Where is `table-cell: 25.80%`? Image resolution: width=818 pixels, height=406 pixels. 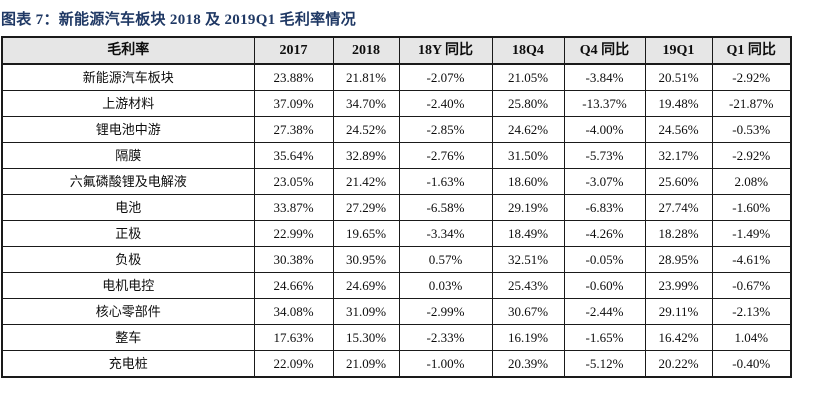
table-cell: 25.80% is located at coordinates (528, 103).